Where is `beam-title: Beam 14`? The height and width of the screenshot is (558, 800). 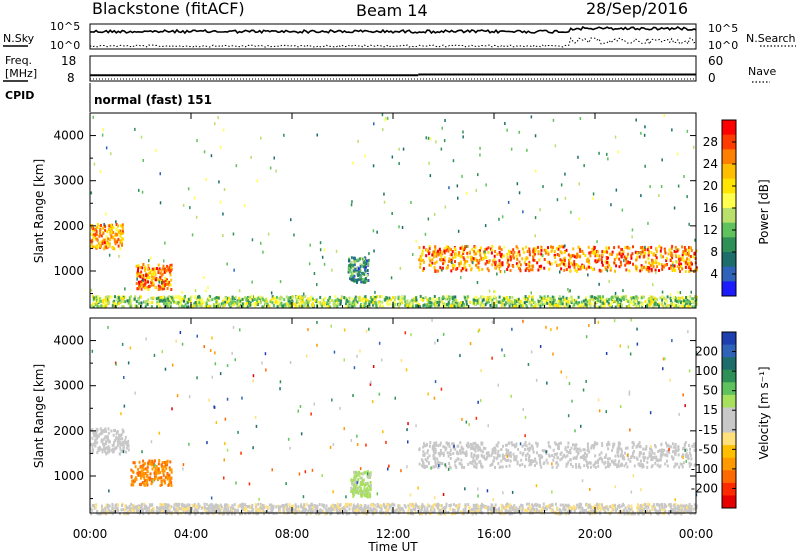
beam-title: Beam 14 is located at coordinates (392, 10).